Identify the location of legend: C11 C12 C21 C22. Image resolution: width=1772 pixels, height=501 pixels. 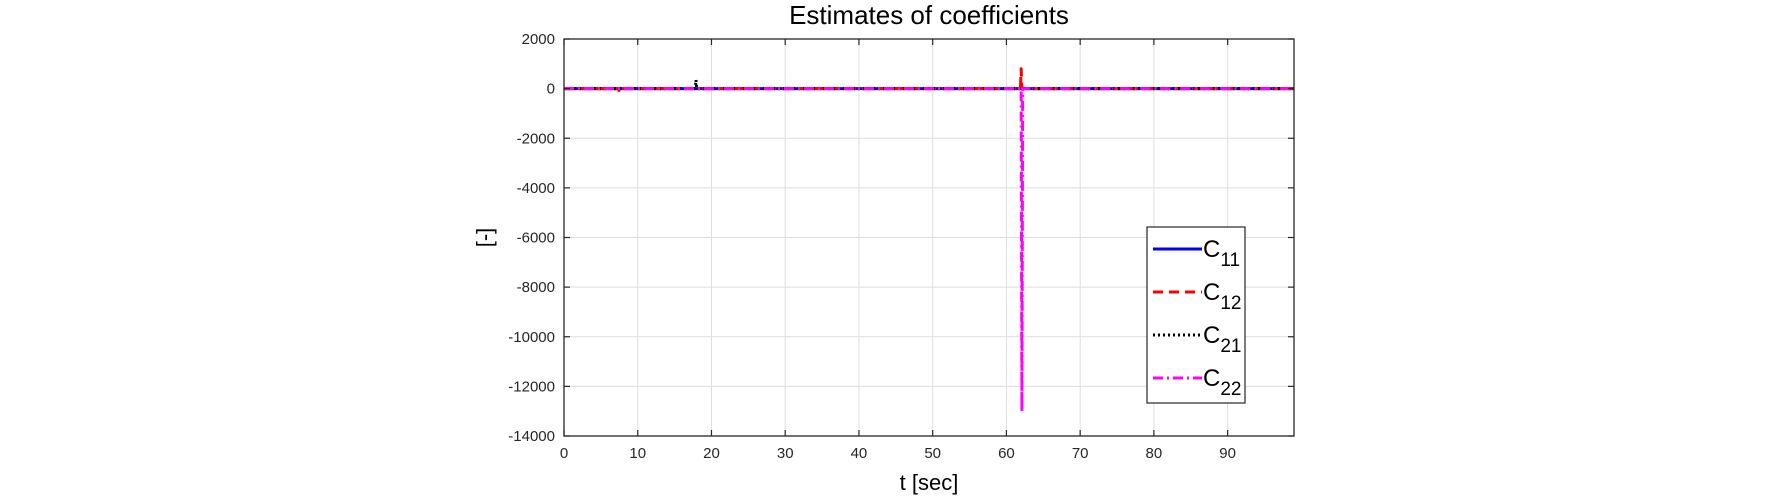
(1196, 315).